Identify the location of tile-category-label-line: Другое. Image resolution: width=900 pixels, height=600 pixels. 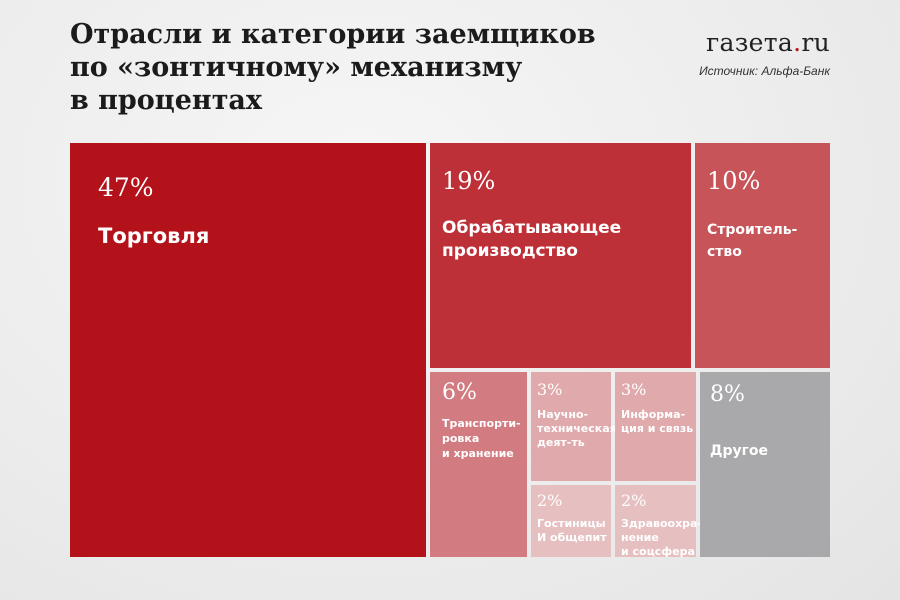
(739, 451).